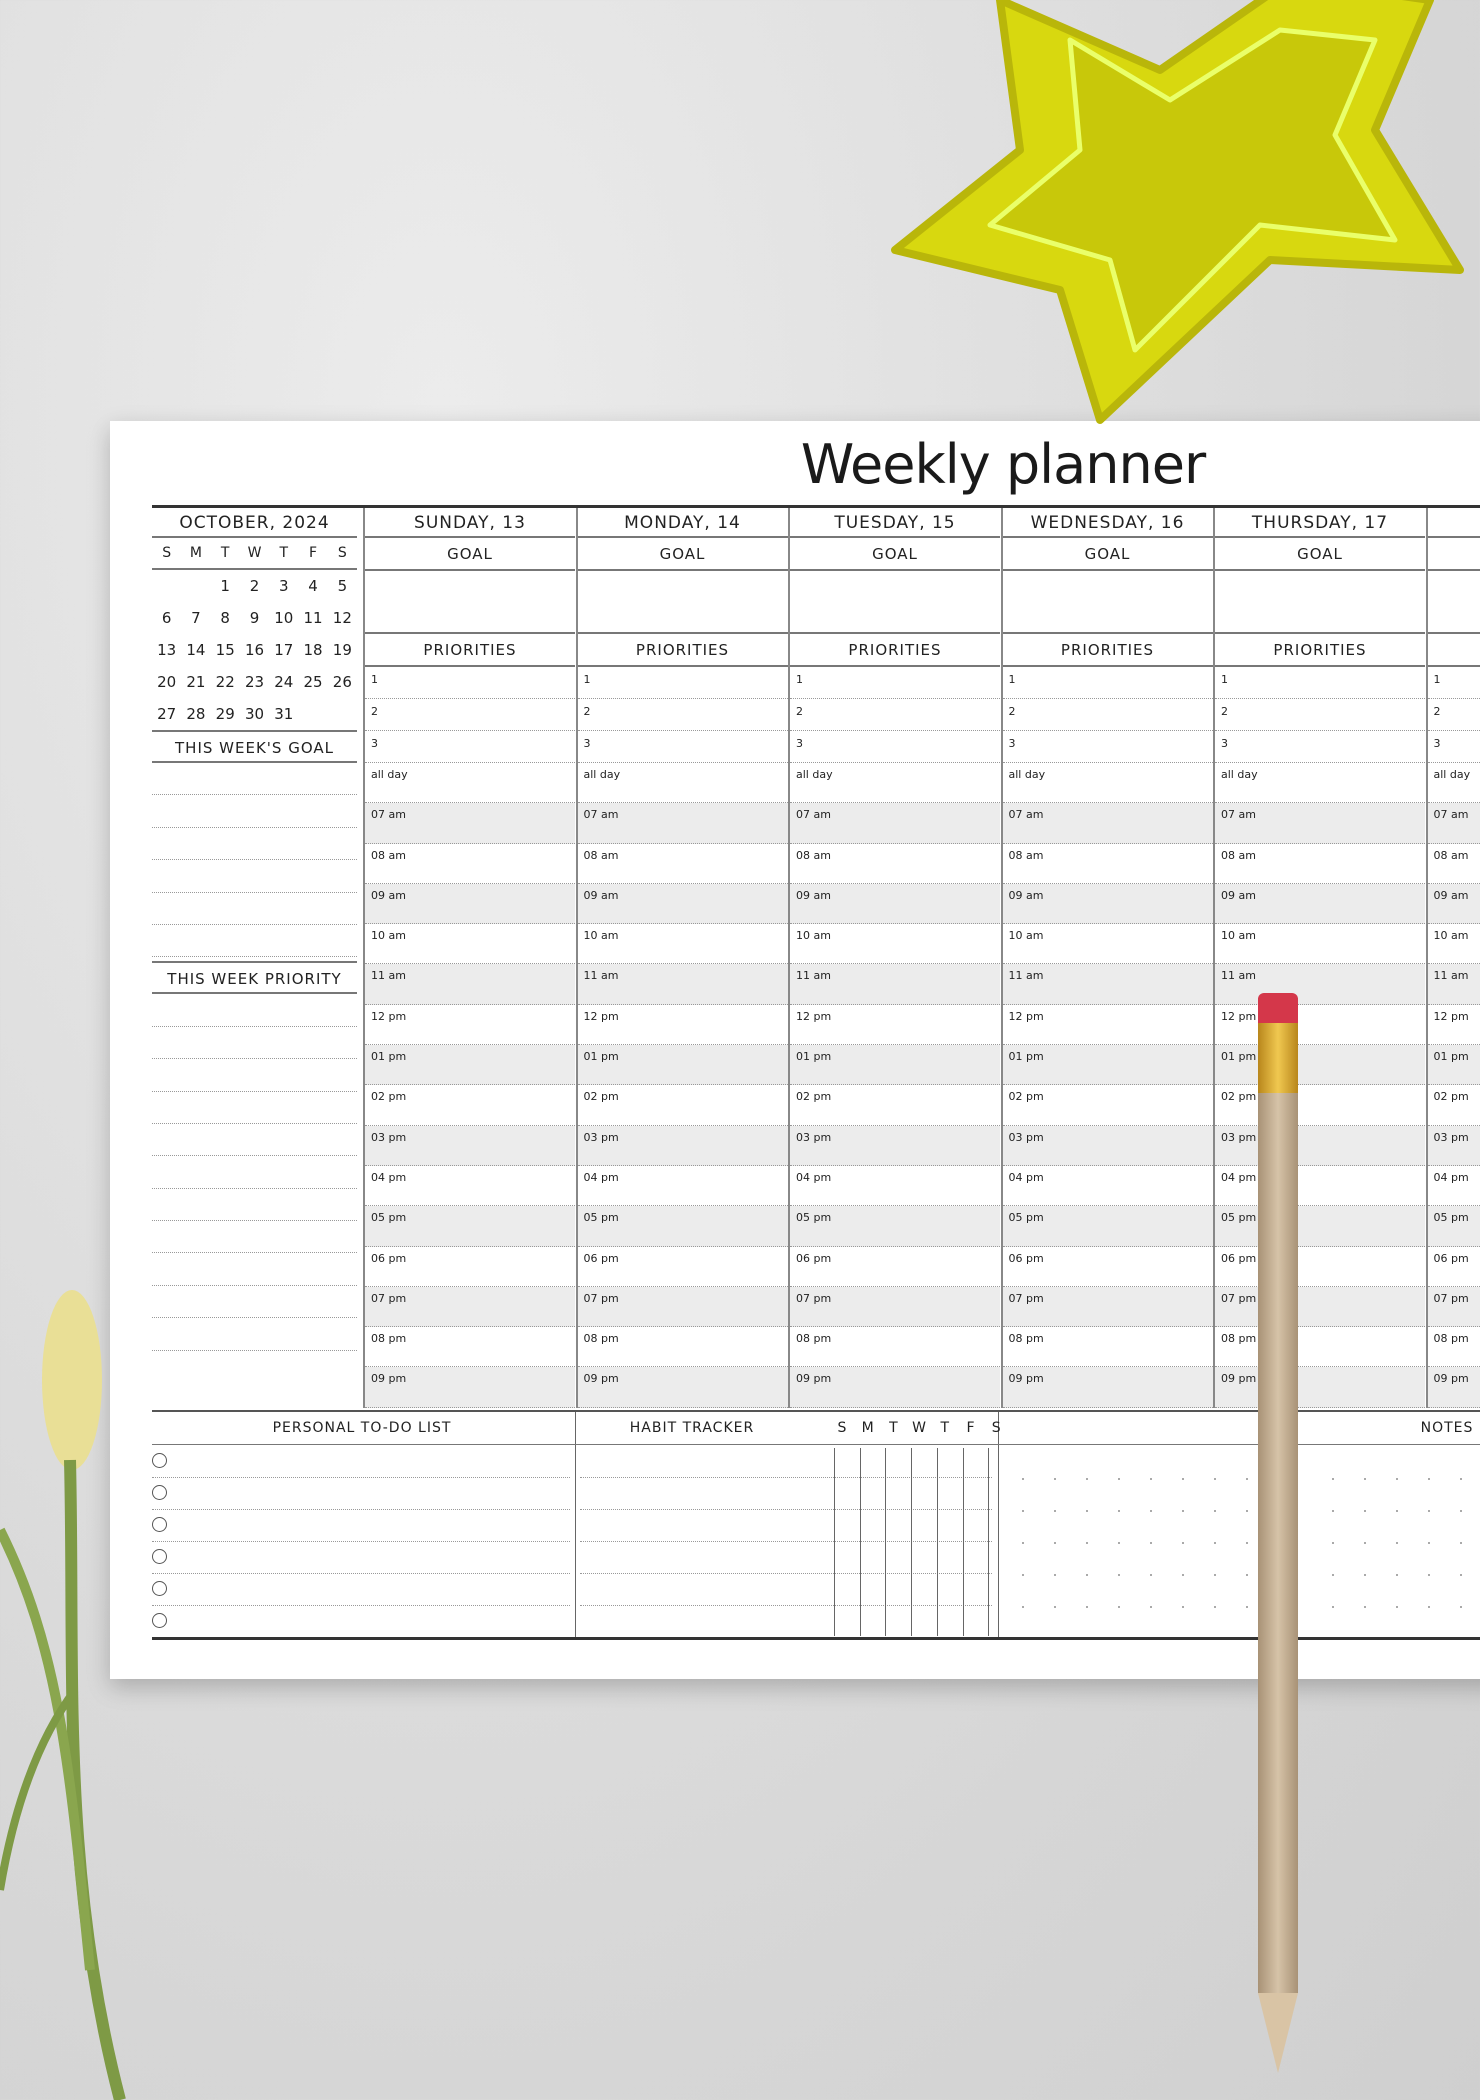 The height and width of the screenshot is (2100, 1480). What do you see at coordinates (225, 650) in the screenshot?
I see `calendar-day: 15` at bounding box center [225, 650].